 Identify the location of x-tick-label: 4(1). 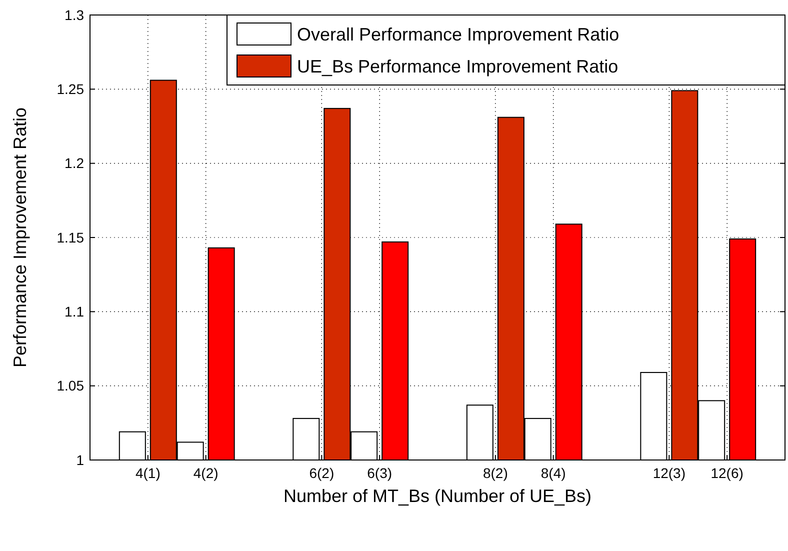
(147, 473).